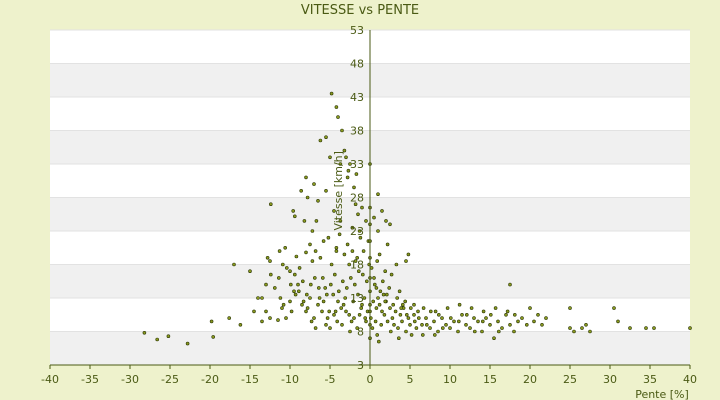 The height and width of the screenshot is (400, 720). What do you see at coordinates (170, 379) in the screenshot?
I see `x-tick-label: -25` at bounding box center [170, 379].